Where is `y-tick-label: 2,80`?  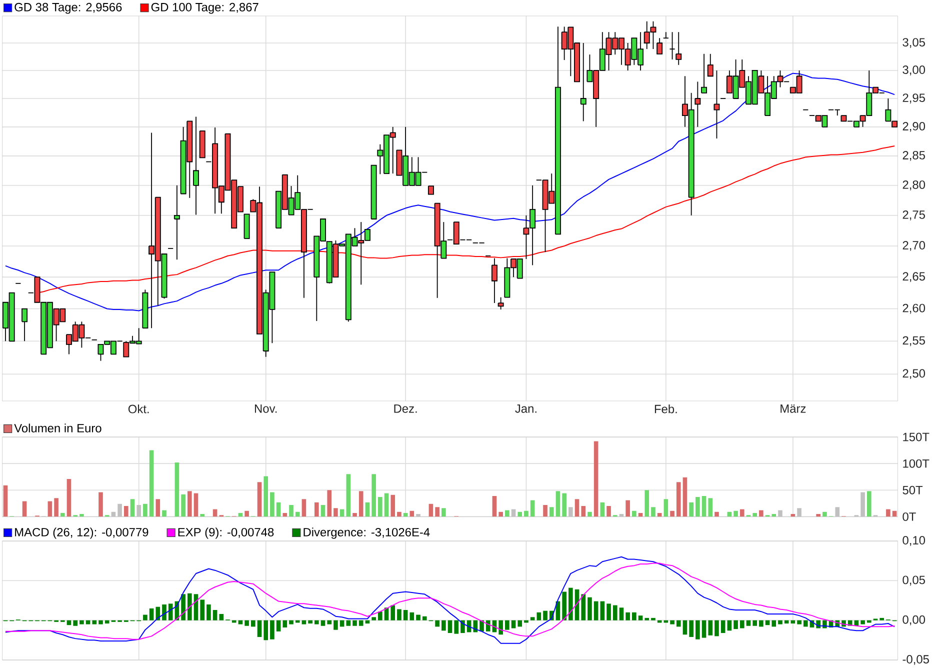
y-tick-label: 2,80 is located at coordinates (914, 185).